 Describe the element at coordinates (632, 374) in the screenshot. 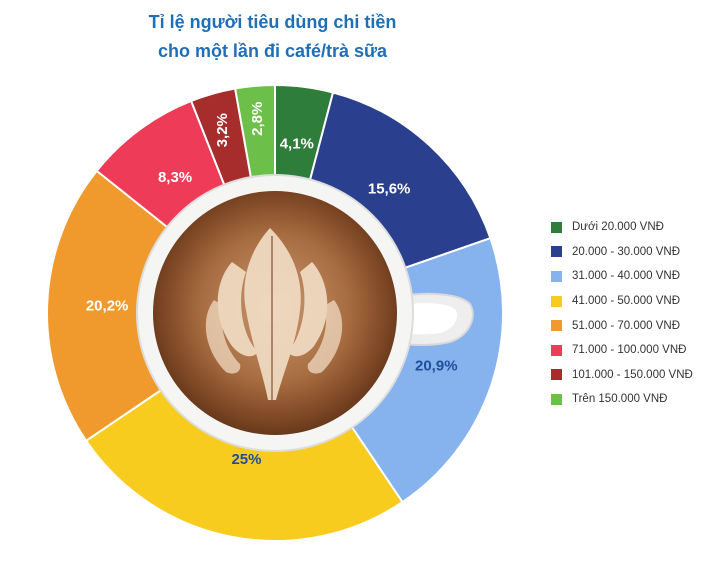

I see `legend-label: 101.000 - 150.000 VNĐ` at that location.